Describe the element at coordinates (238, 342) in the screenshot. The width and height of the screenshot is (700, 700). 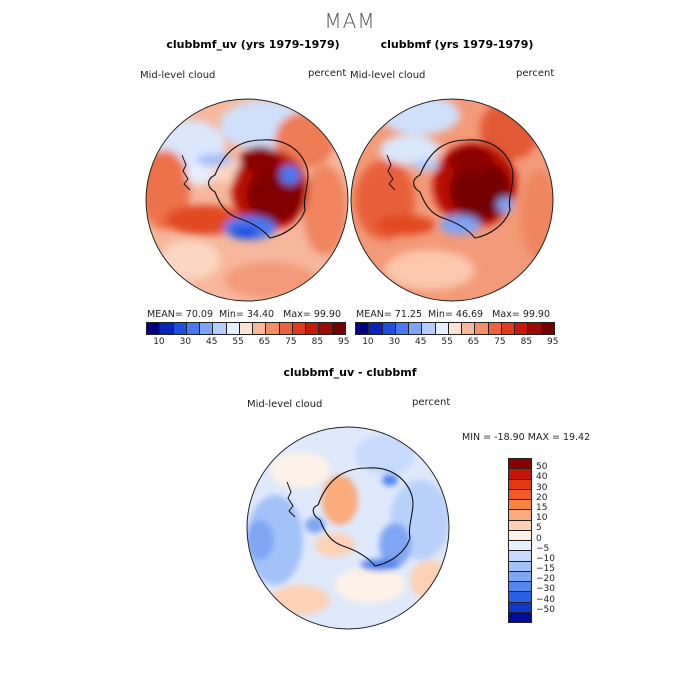
I see `panel1-colorbar-tick-label: 55` at that location.